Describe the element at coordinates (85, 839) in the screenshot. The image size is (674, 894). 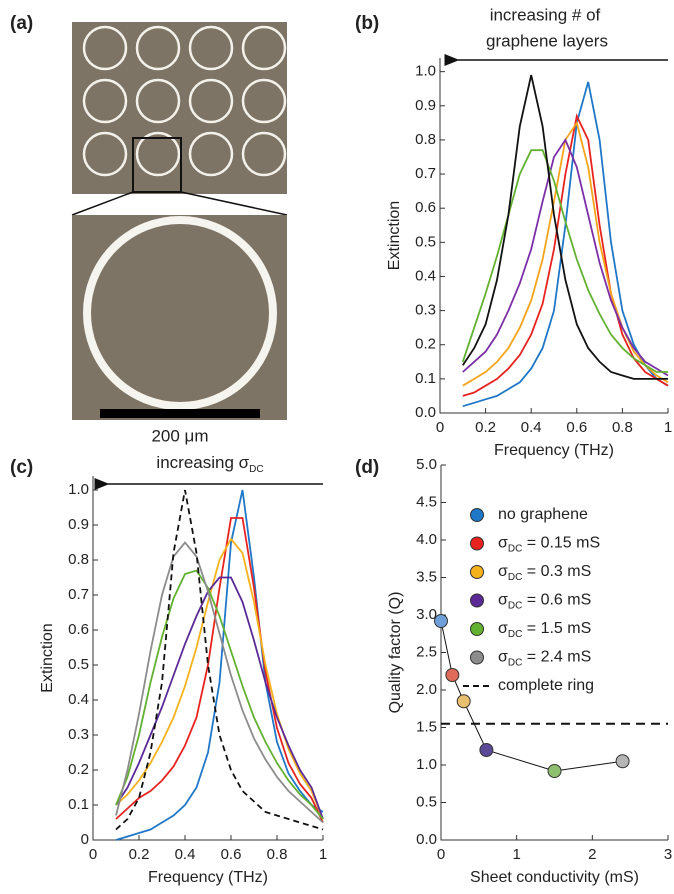
I see `y-tick-label: 0` at that location.